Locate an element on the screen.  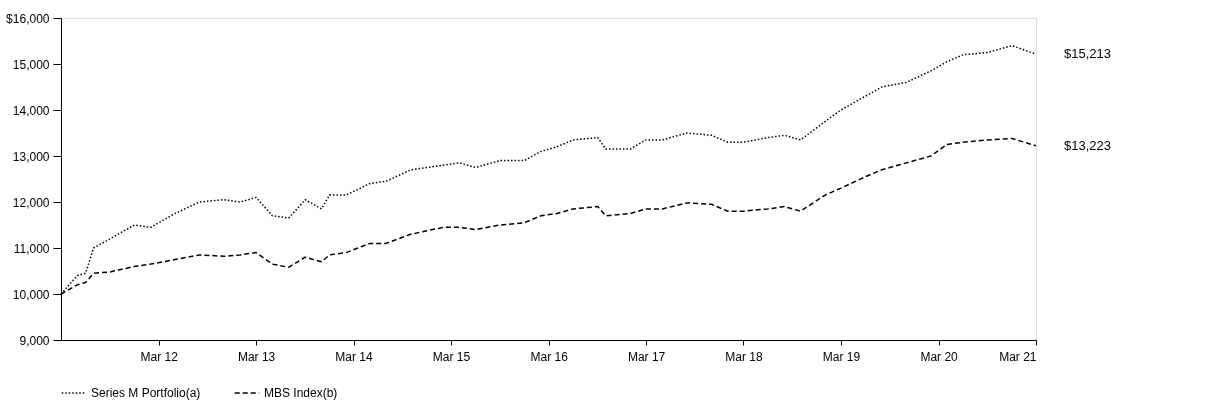
y-tick-label: 14,000 is located at coordinates (31, 110).